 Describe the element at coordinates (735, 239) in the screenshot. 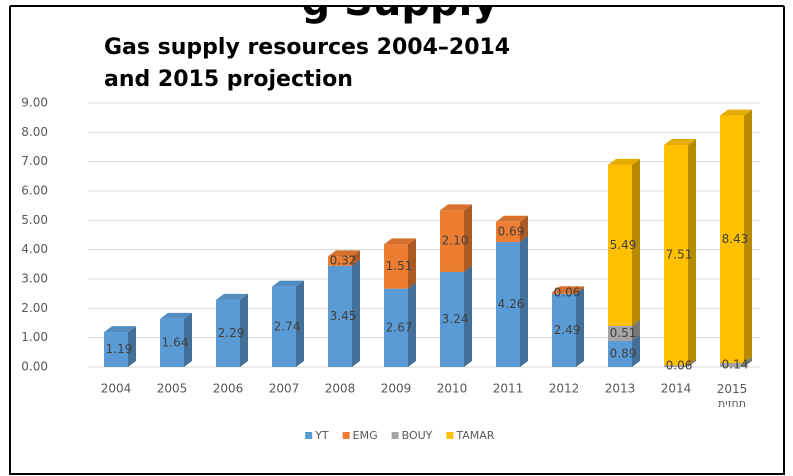

I see `data-label: 8.43` at that location.